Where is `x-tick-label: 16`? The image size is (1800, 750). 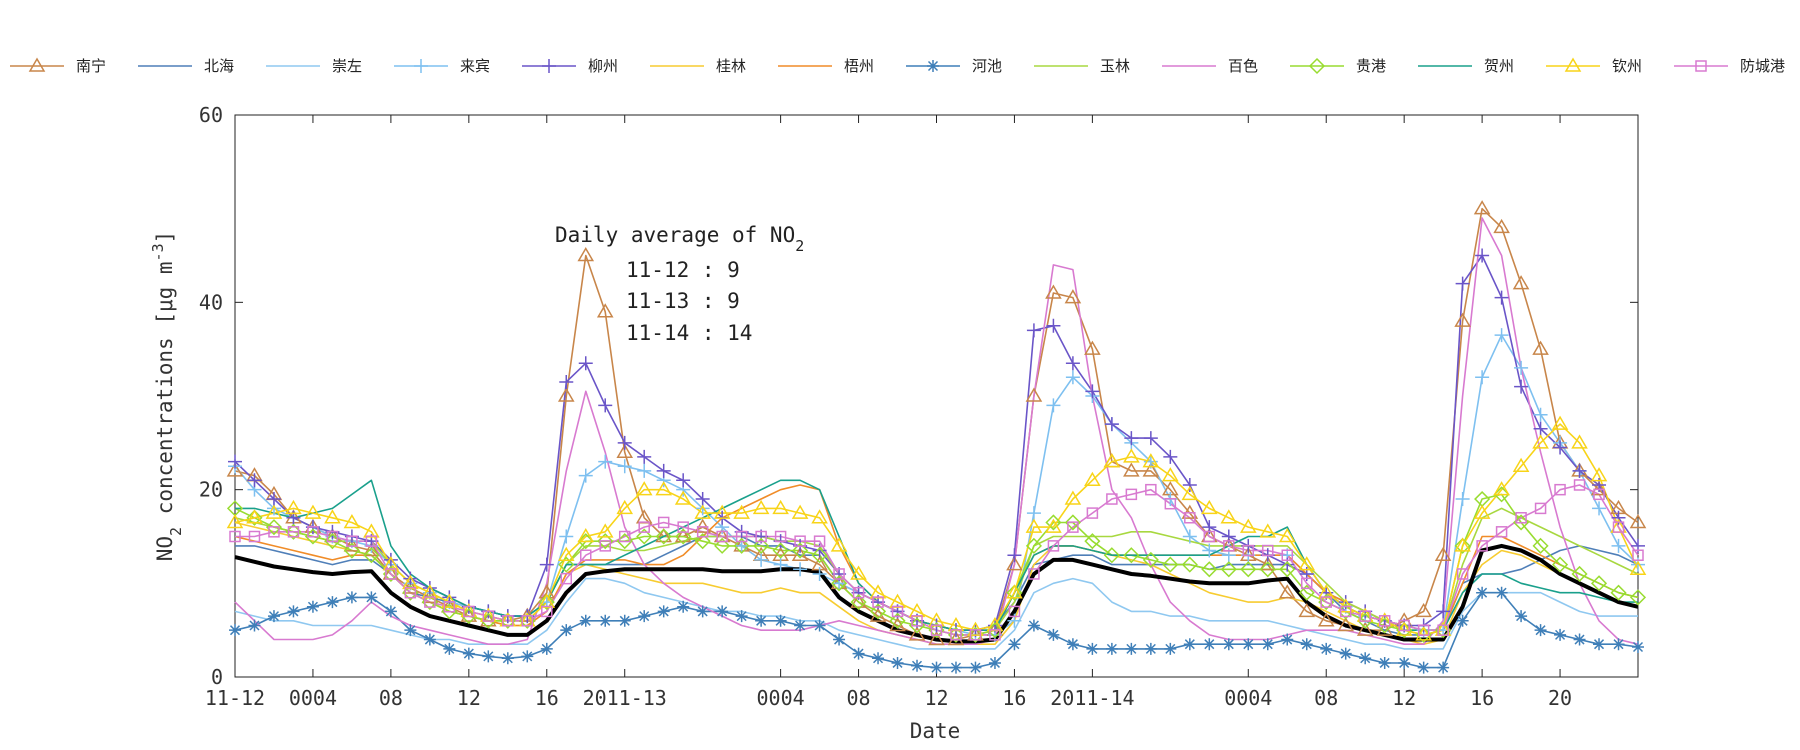 x-tick-label: 16 is located at coordinates (1014, 698).